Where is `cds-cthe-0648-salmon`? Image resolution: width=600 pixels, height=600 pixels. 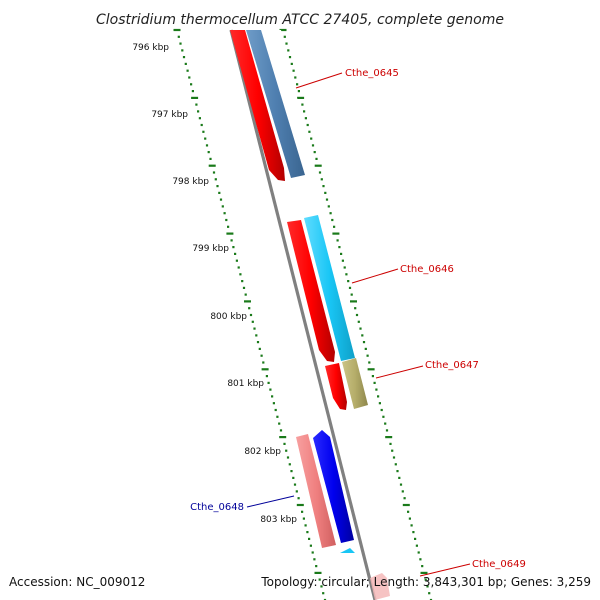 cds-cthe-0648-salmon is located at coordinates (316, 491).